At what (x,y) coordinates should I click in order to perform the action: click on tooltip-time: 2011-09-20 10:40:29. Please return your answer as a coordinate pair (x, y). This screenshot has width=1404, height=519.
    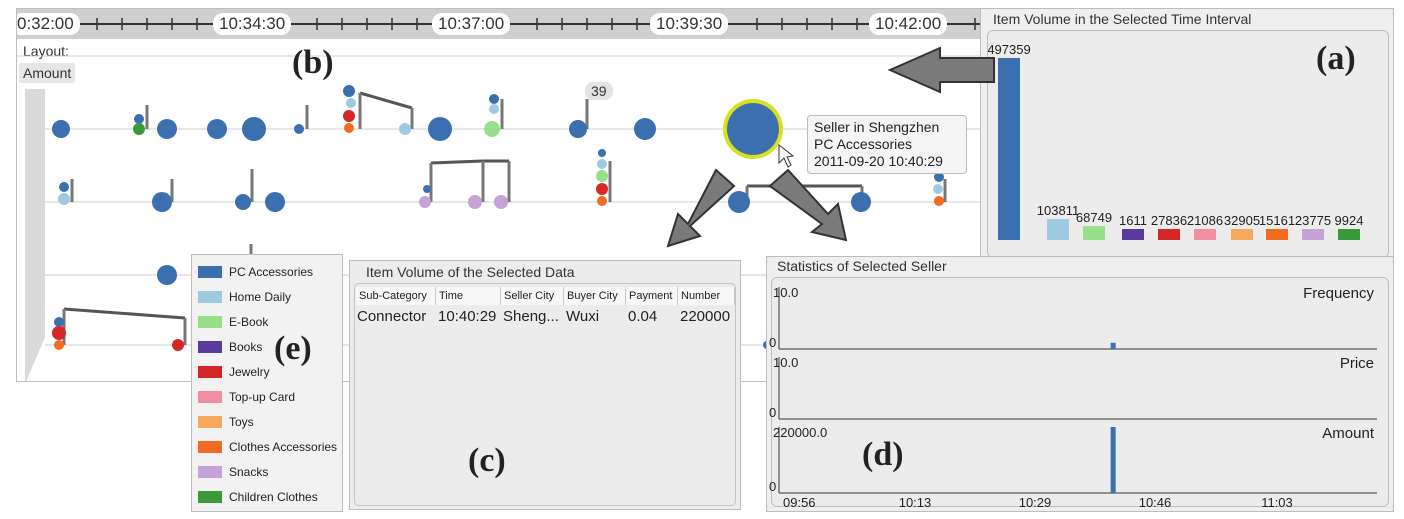
    Looking at the image, I should click on (878, 161).